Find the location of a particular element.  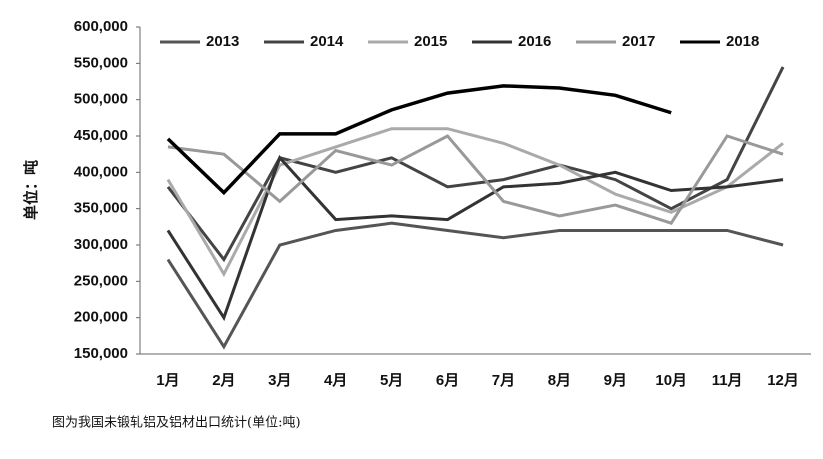

series-line is located at coordinates (475, 179).